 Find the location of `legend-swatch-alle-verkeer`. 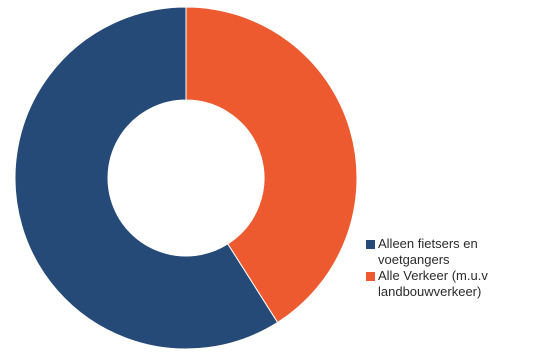

legend-swatch-alle-verkeer is located at coordinates (370, 276).